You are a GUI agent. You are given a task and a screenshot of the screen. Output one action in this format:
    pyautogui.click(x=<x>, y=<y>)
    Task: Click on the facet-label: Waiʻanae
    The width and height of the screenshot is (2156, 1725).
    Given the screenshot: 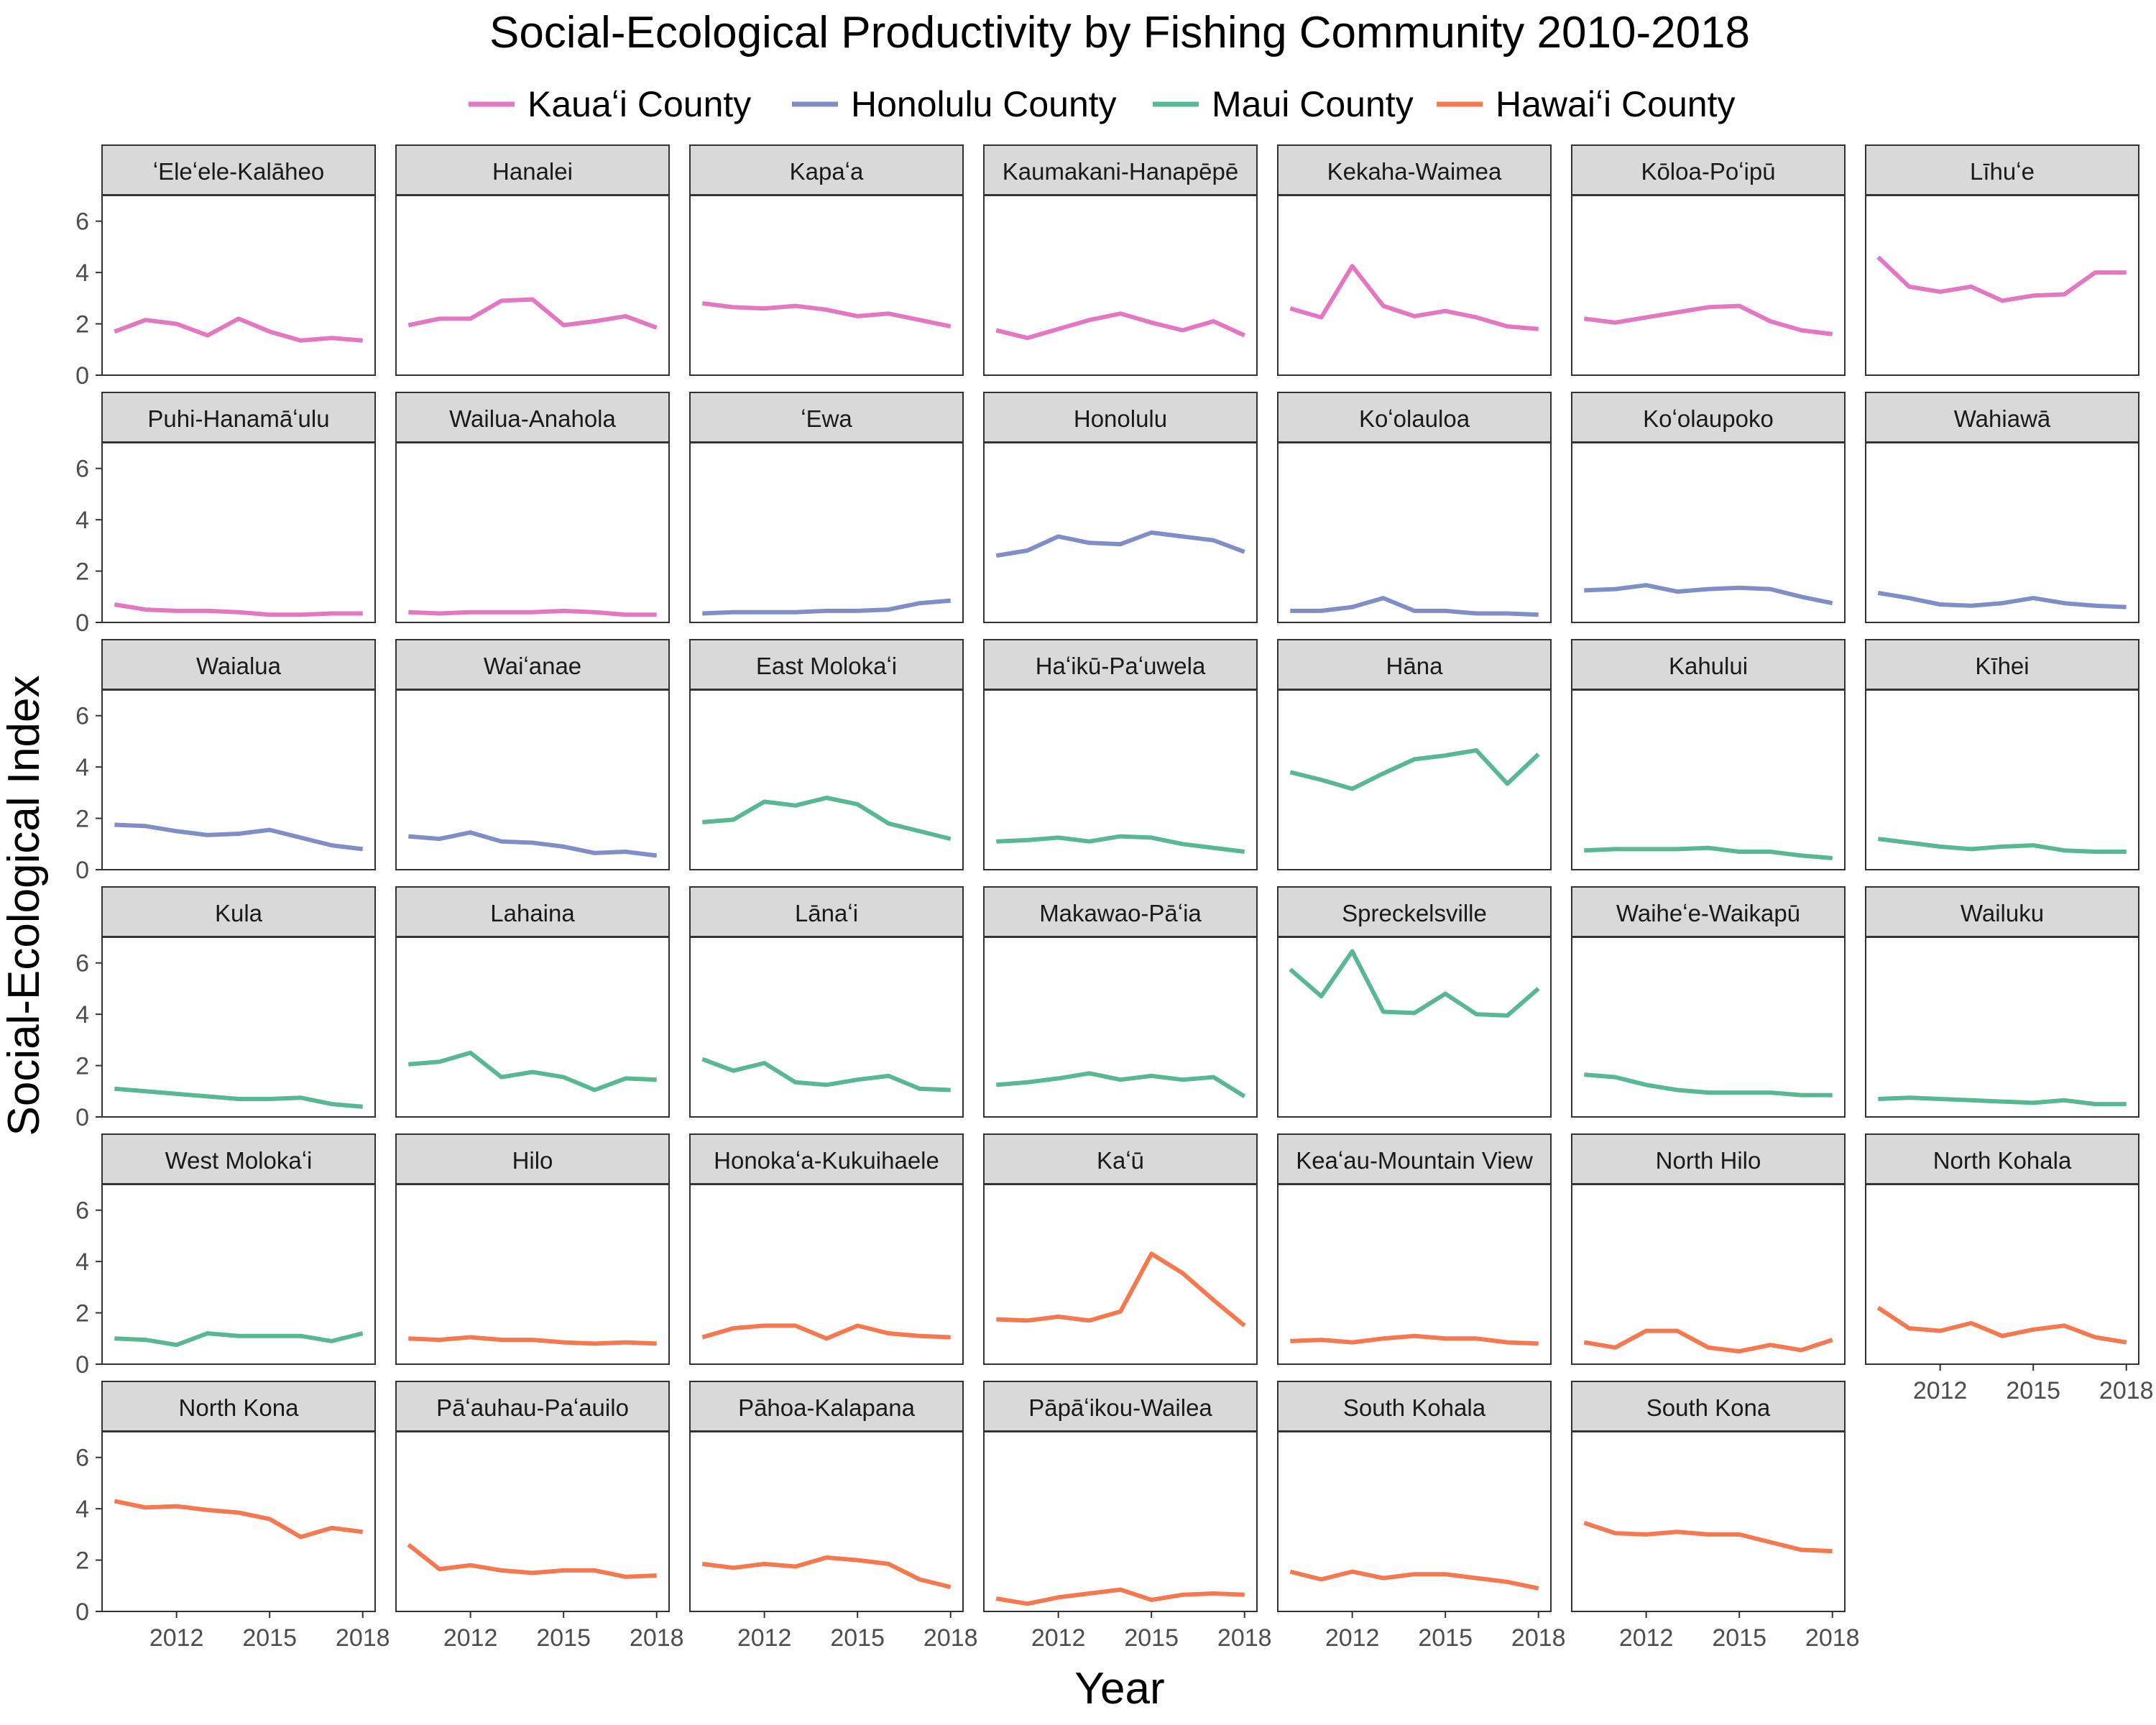 What is the action you would take?
    pyautogui.click(x=532, y=666)
    